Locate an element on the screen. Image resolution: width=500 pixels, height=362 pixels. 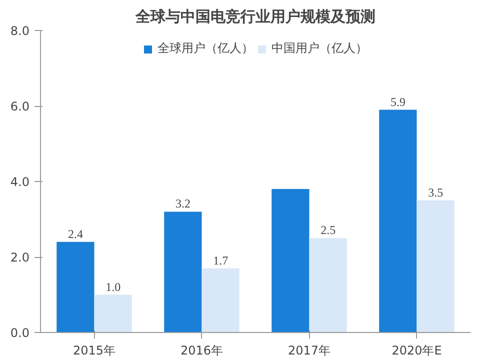
data-label: 2.4 is located at coordinates (75, 233).